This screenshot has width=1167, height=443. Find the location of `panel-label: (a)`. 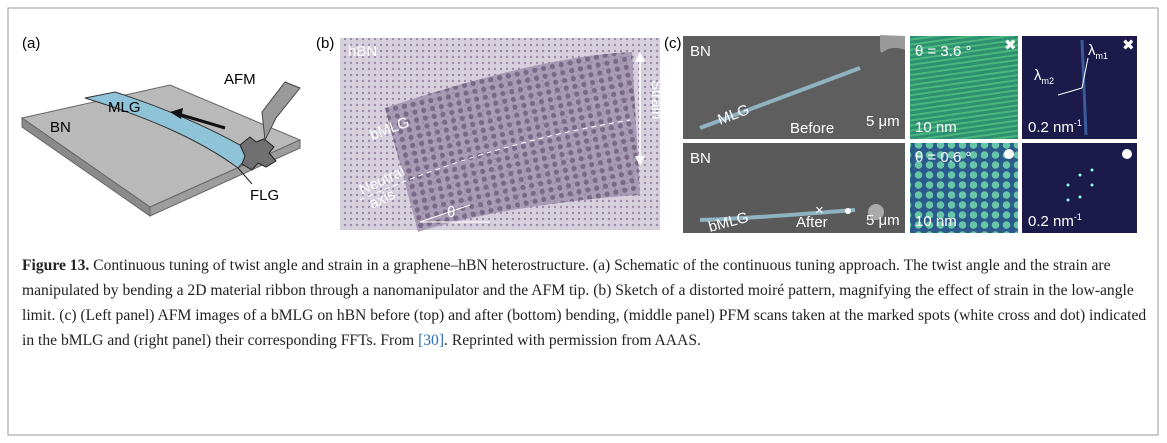

panel-label: (a) is located at coordinates (31, 43).